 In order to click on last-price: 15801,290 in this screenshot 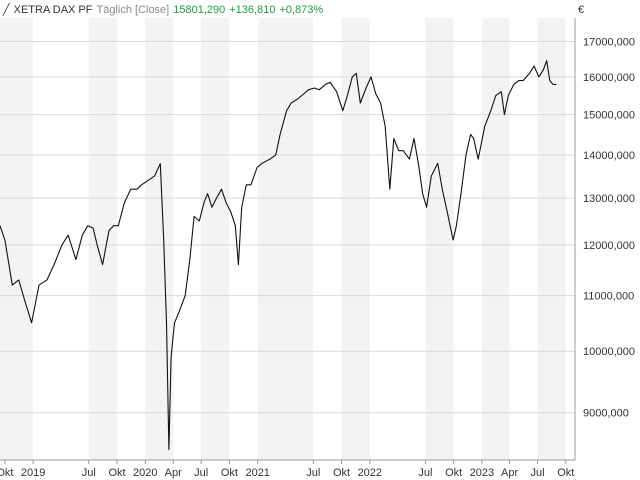, I will do `click(199, 10)`.